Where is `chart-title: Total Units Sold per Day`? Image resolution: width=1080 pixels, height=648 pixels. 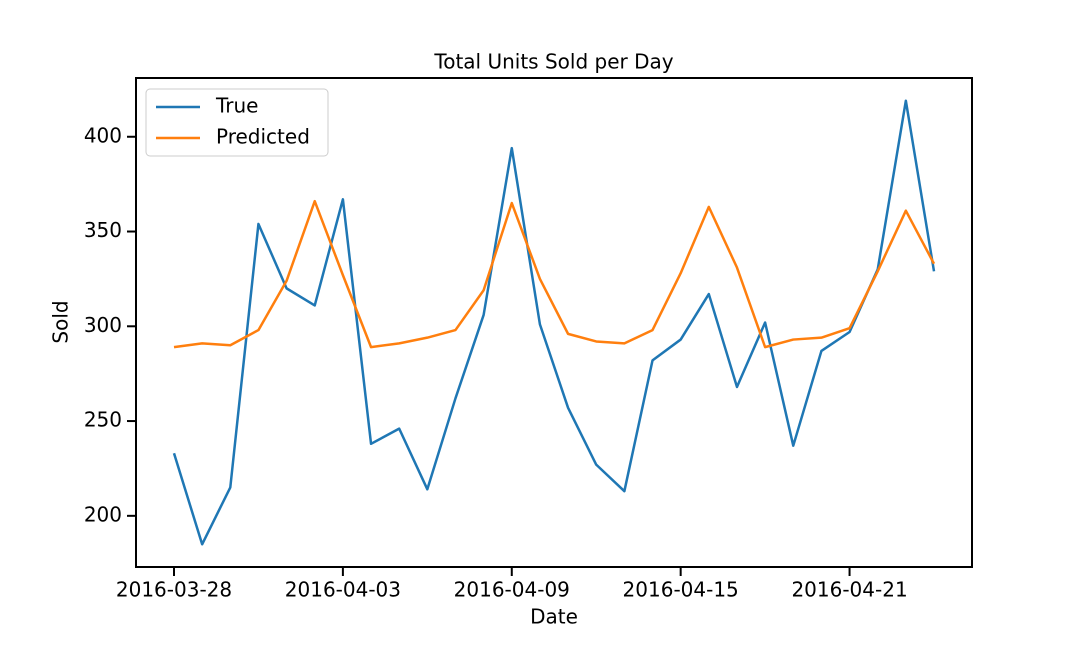
chart-title: Total Units Sold per Day is located at coordinates (553, 62).